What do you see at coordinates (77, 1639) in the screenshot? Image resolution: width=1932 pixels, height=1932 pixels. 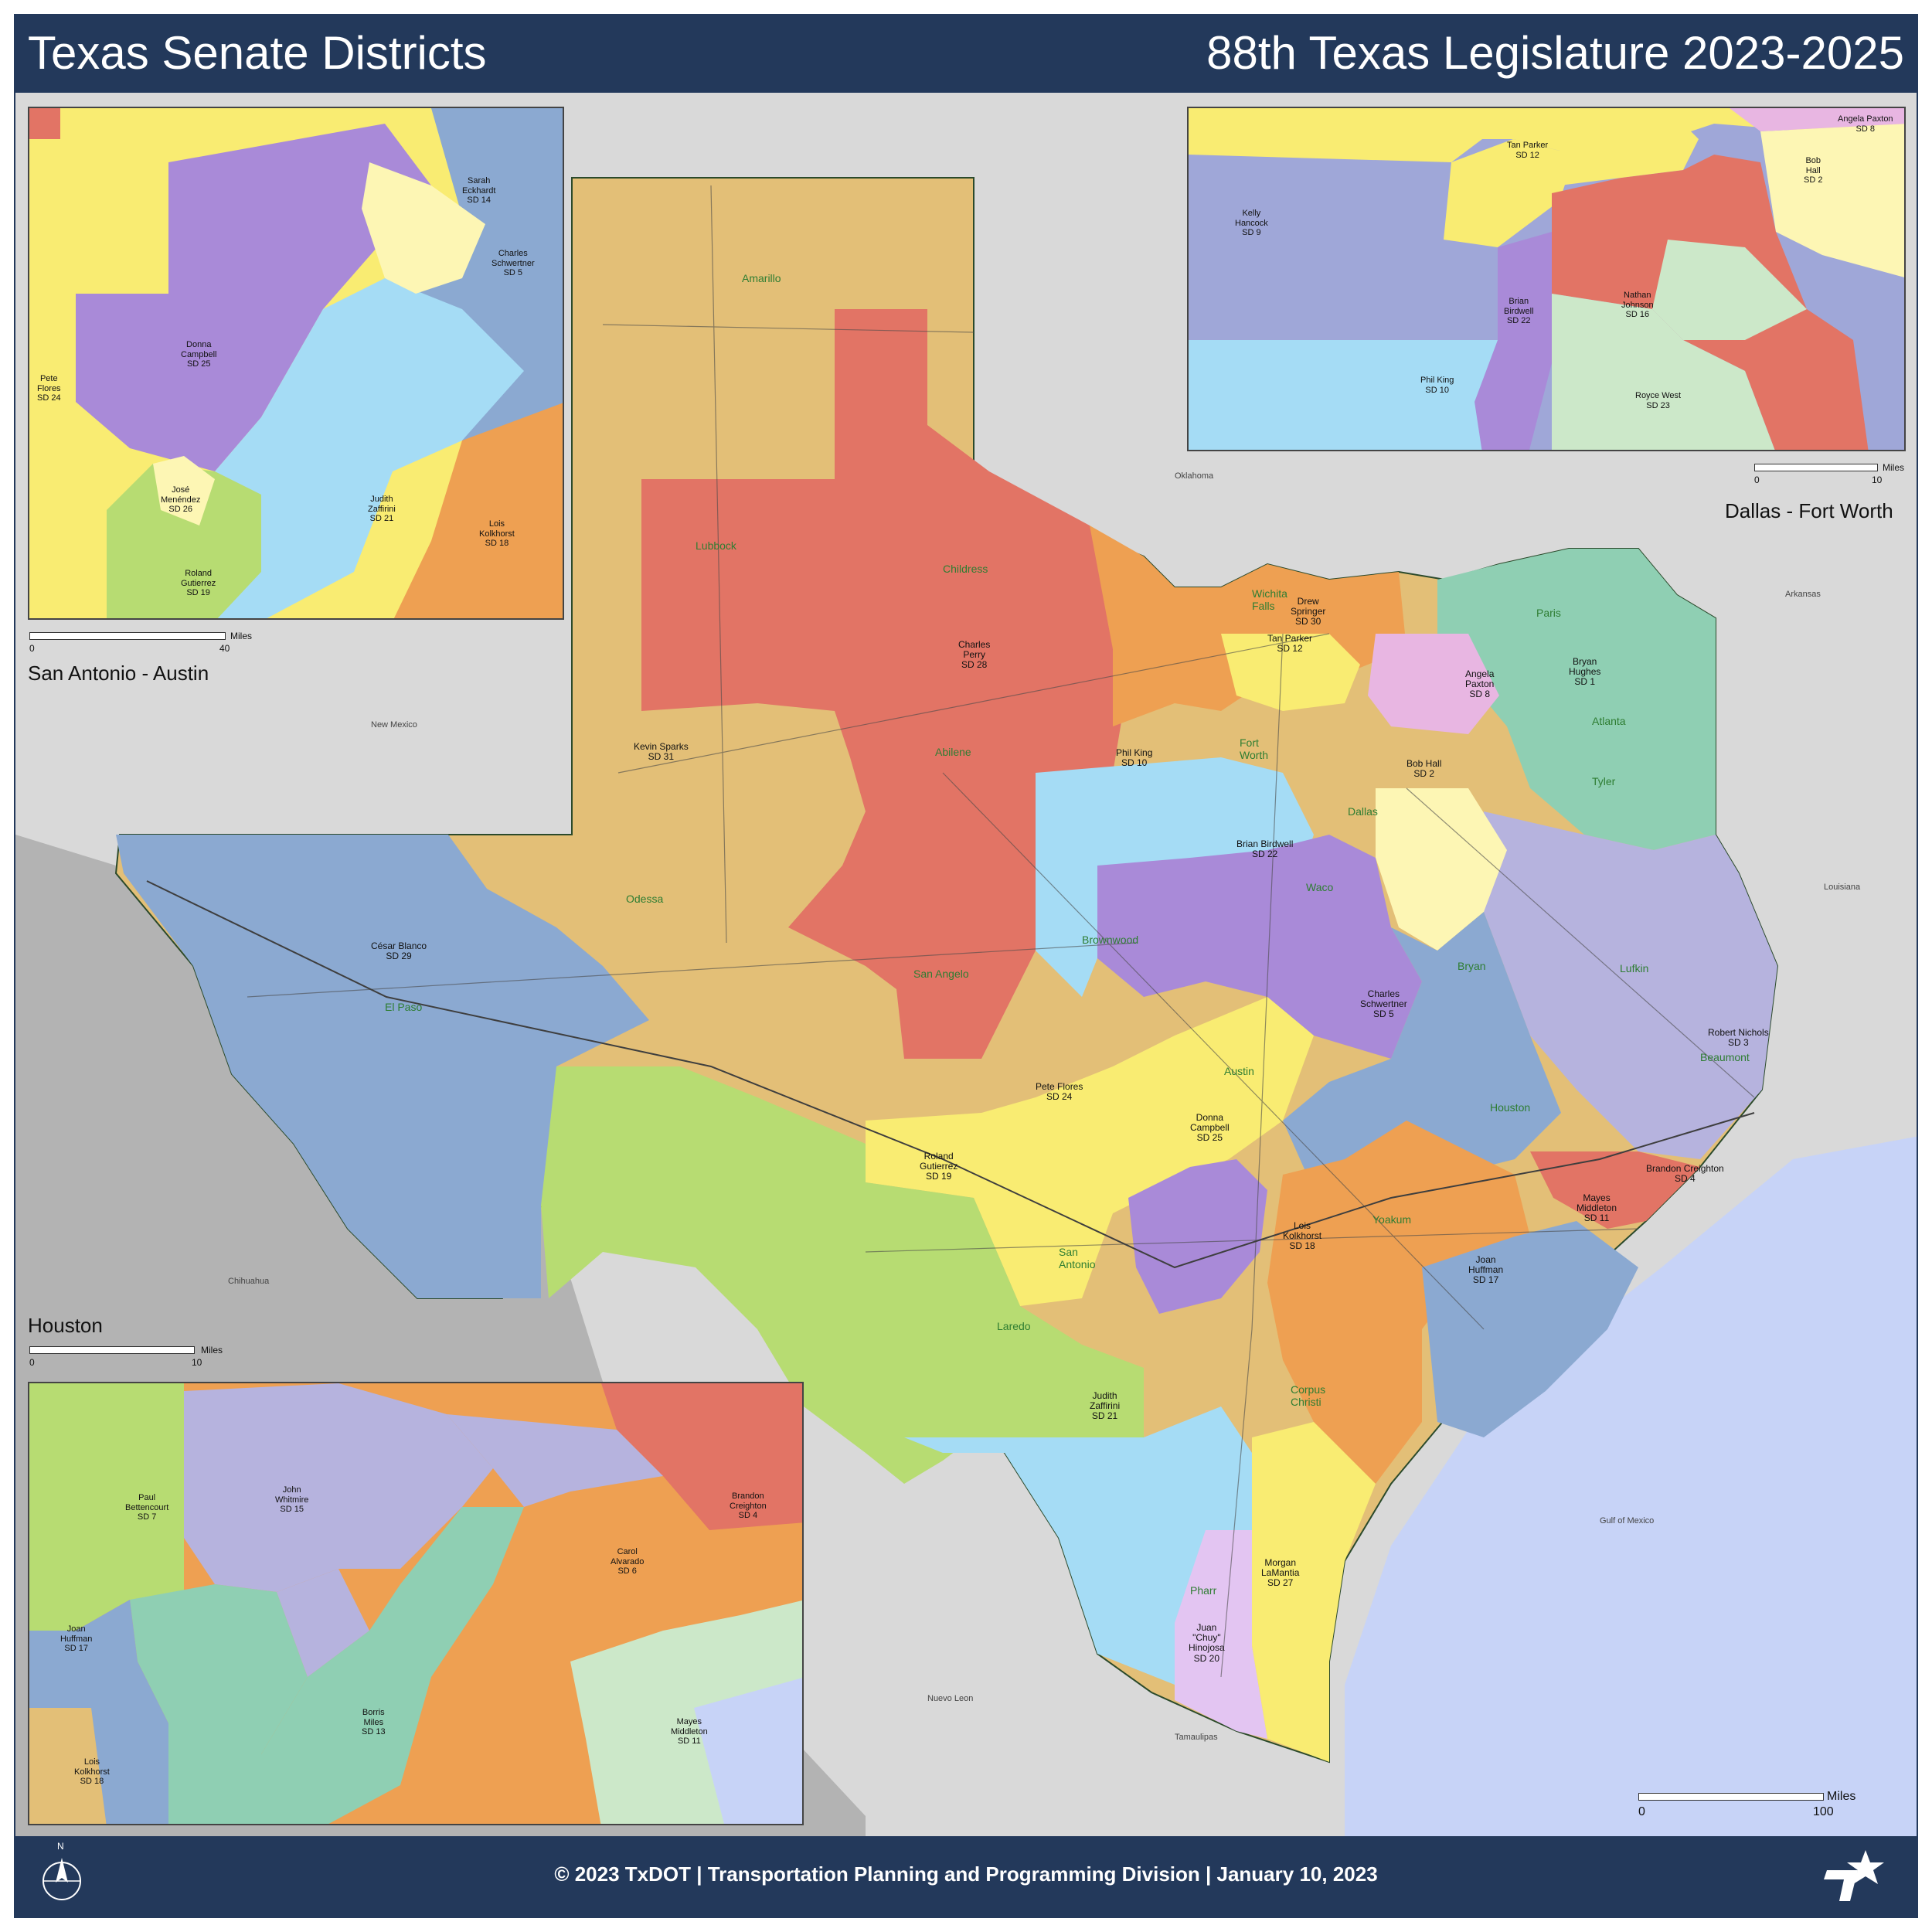 I see `houston-label-sd17: Joan Huffman SD 17` at bounding box center [77, 1639].